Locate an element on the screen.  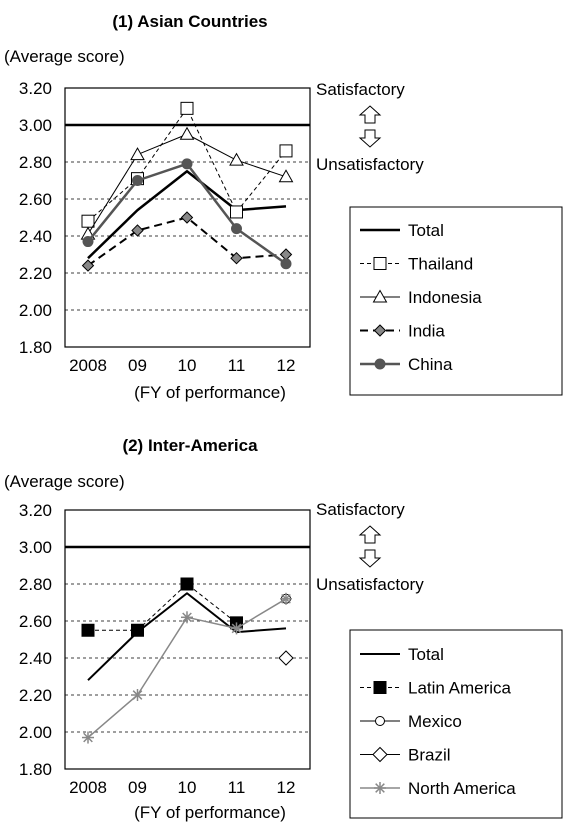
chart1-y-tick-label: 2.40 is located at coordinates (35, 236).